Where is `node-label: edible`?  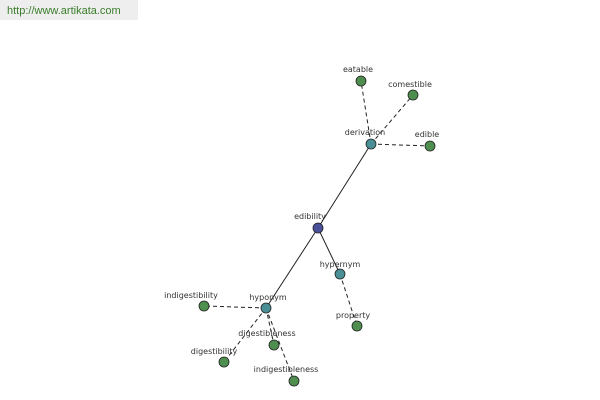
node-label: edible is located at coordinates (427, 134).